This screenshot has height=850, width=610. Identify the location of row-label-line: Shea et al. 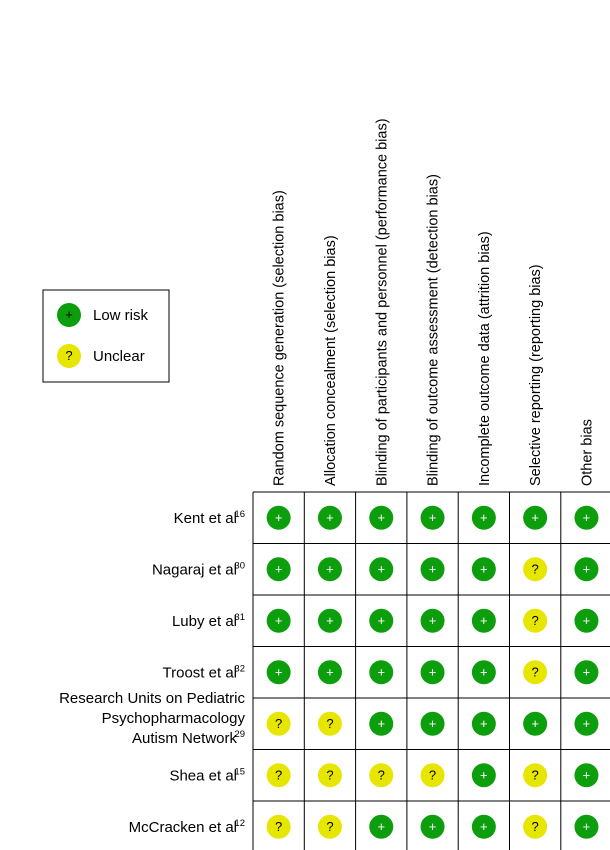
(203, 775).